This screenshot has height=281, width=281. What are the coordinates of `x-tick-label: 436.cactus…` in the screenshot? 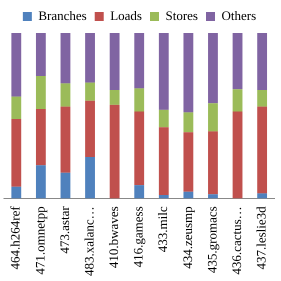 It's located at (236, 240).